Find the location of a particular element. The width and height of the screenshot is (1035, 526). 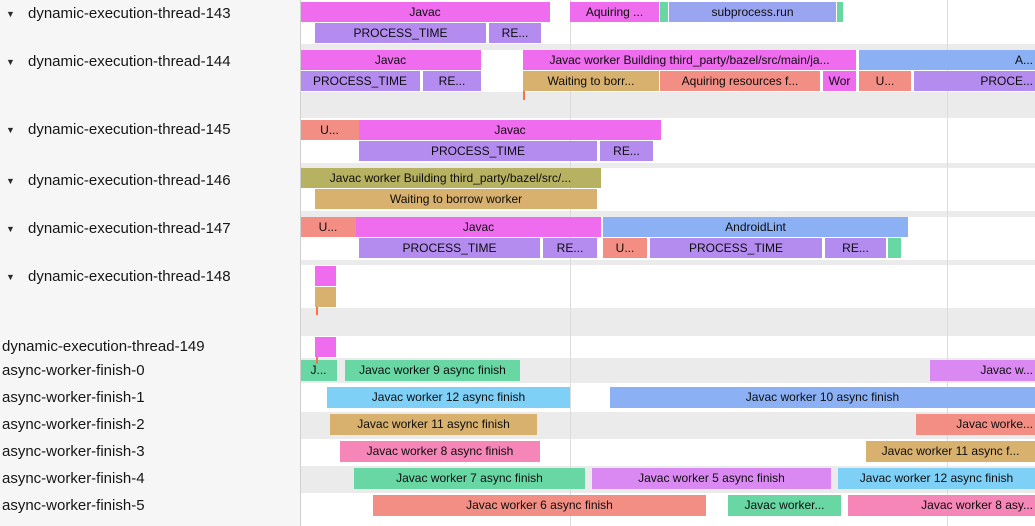

track-name: dynamic-execution-thread-144 is located at coordinates (129, 61).